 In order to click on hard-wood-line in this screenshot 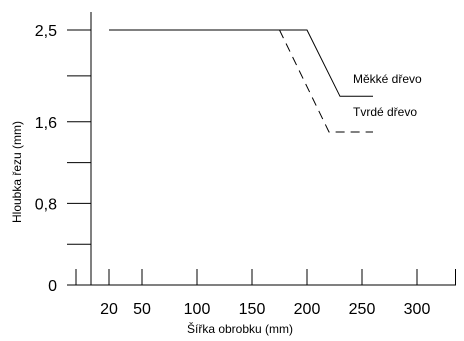, I will do `click(326, 81)`.